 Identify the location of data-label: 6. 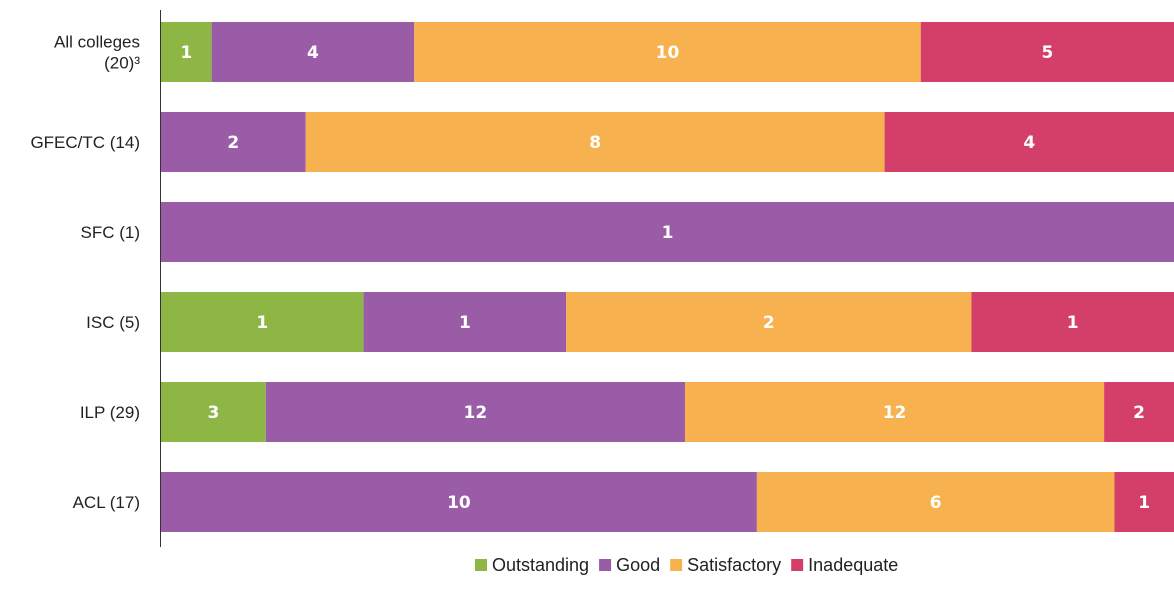
(936, 503).